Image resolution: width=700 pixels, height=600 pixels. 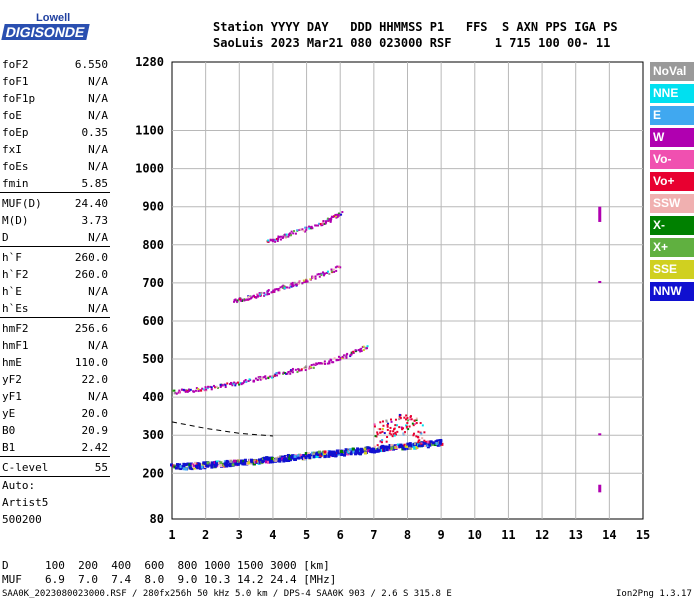 I want to click on interference-mark, so click(x=600, y=281).